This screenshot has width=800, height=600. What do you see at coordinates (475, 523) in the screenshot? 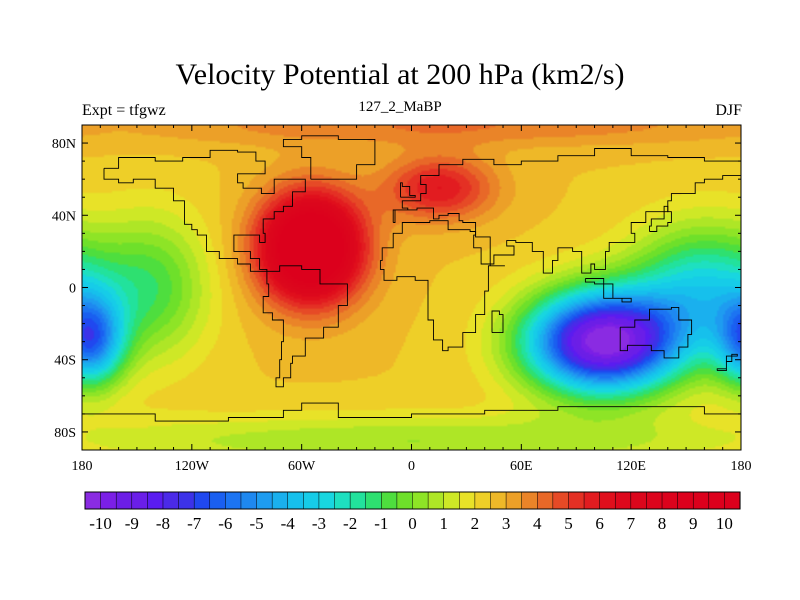
I see `colorbar-label: 2` at bounding box center [475, 523].